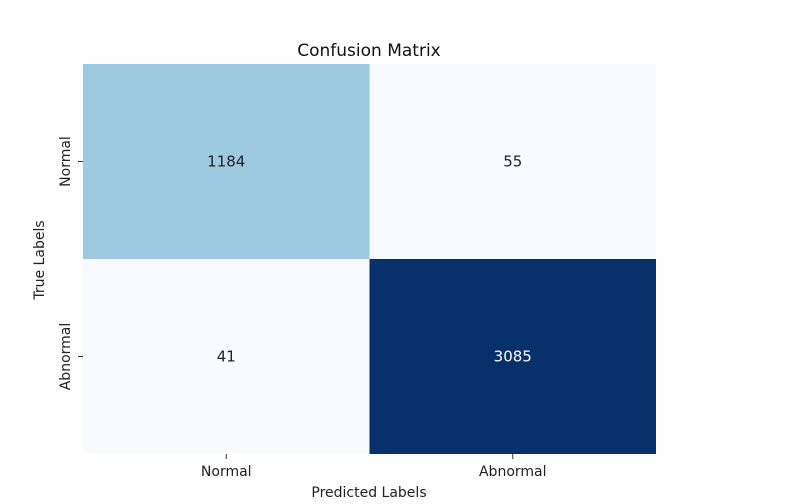  I want to click on x-tick-label-0: Normal, so click(226, 472).